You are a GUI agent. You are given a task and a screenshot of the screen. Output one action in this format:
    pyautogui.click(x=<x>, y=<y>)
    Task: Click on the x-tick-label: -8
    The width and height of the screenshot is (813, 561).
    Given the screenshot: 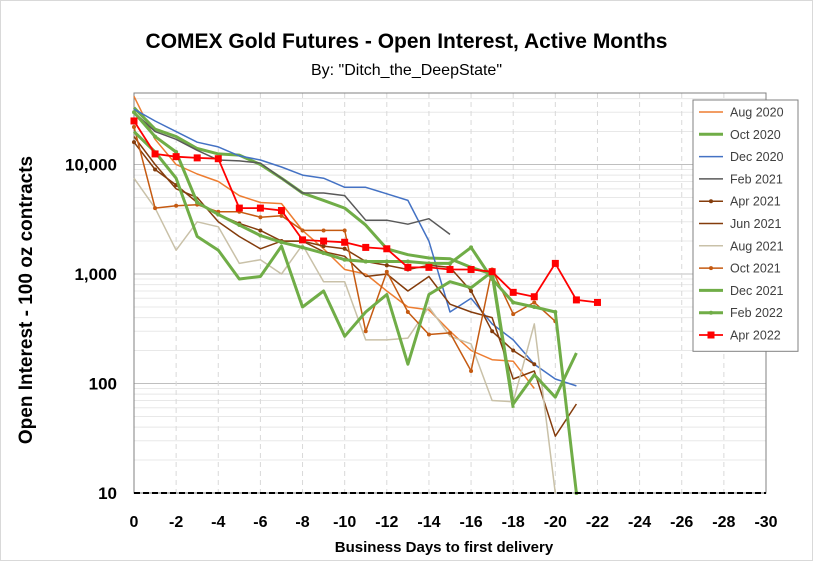 What is the action you would take?
    pyautogui.click(x=302, y=522)
    